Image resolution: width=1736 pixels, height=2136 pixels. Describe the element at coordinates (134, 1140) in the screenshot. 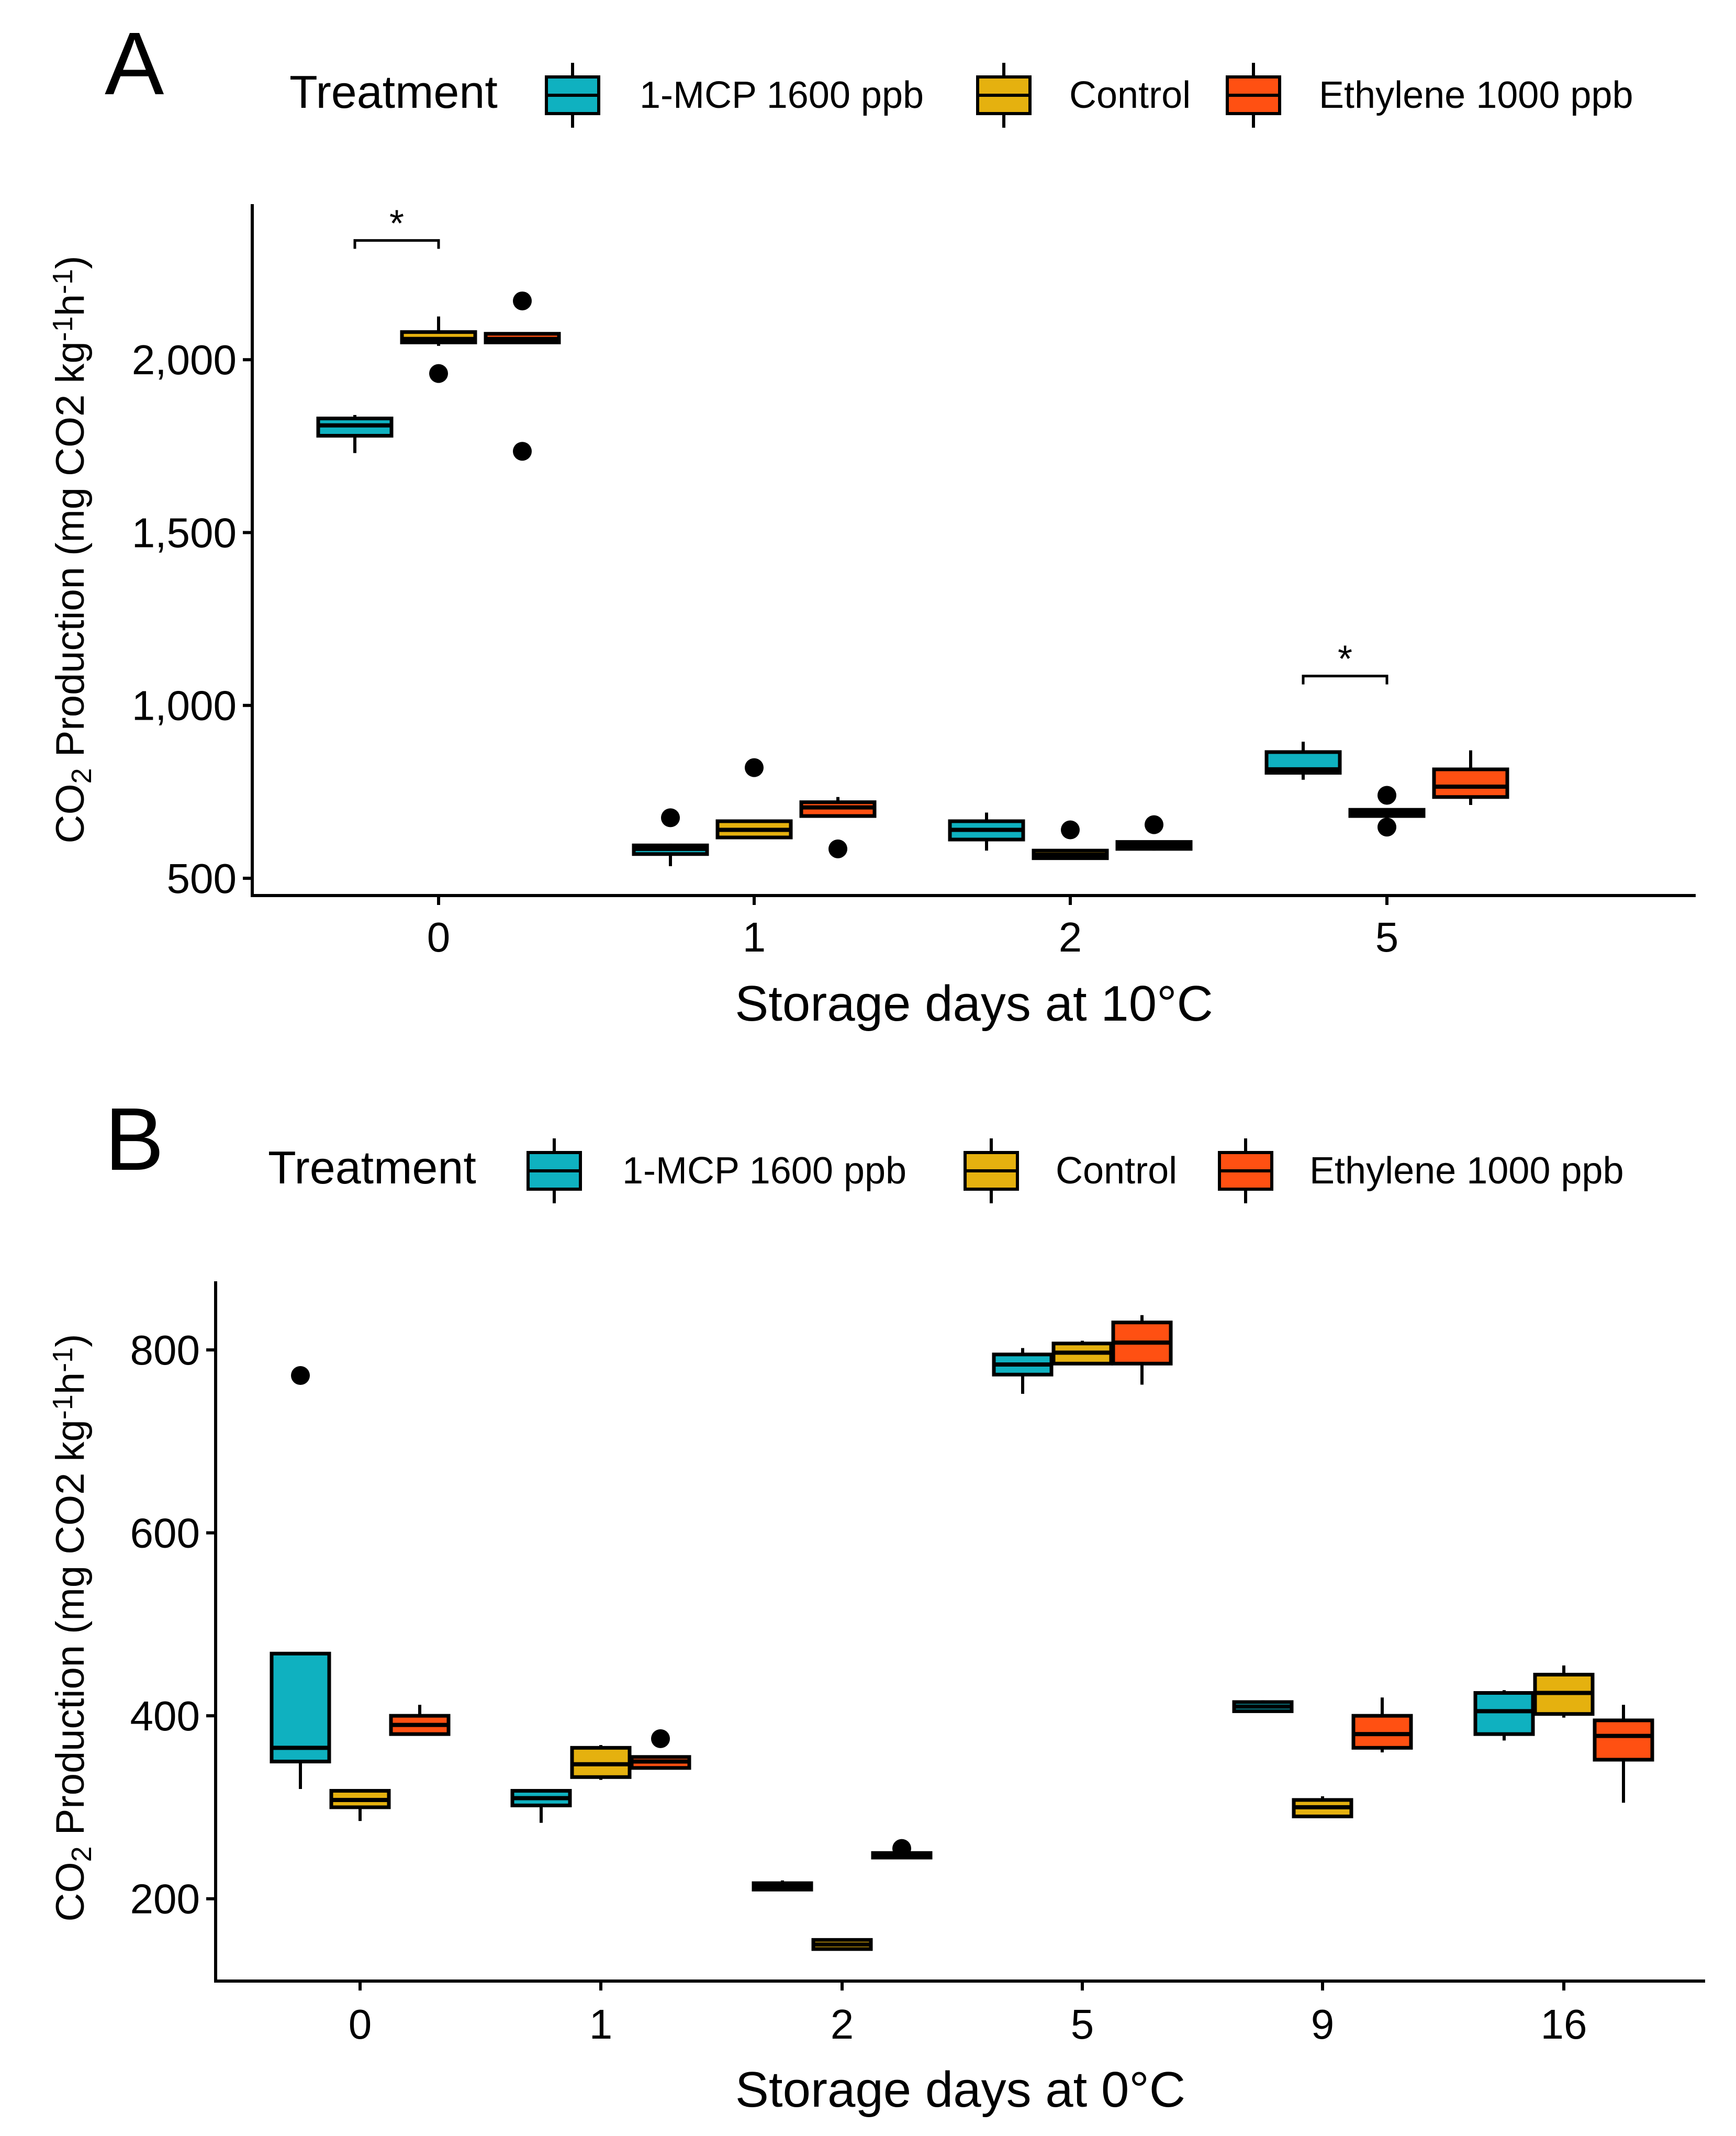

I see `panel-label: B` at that location.